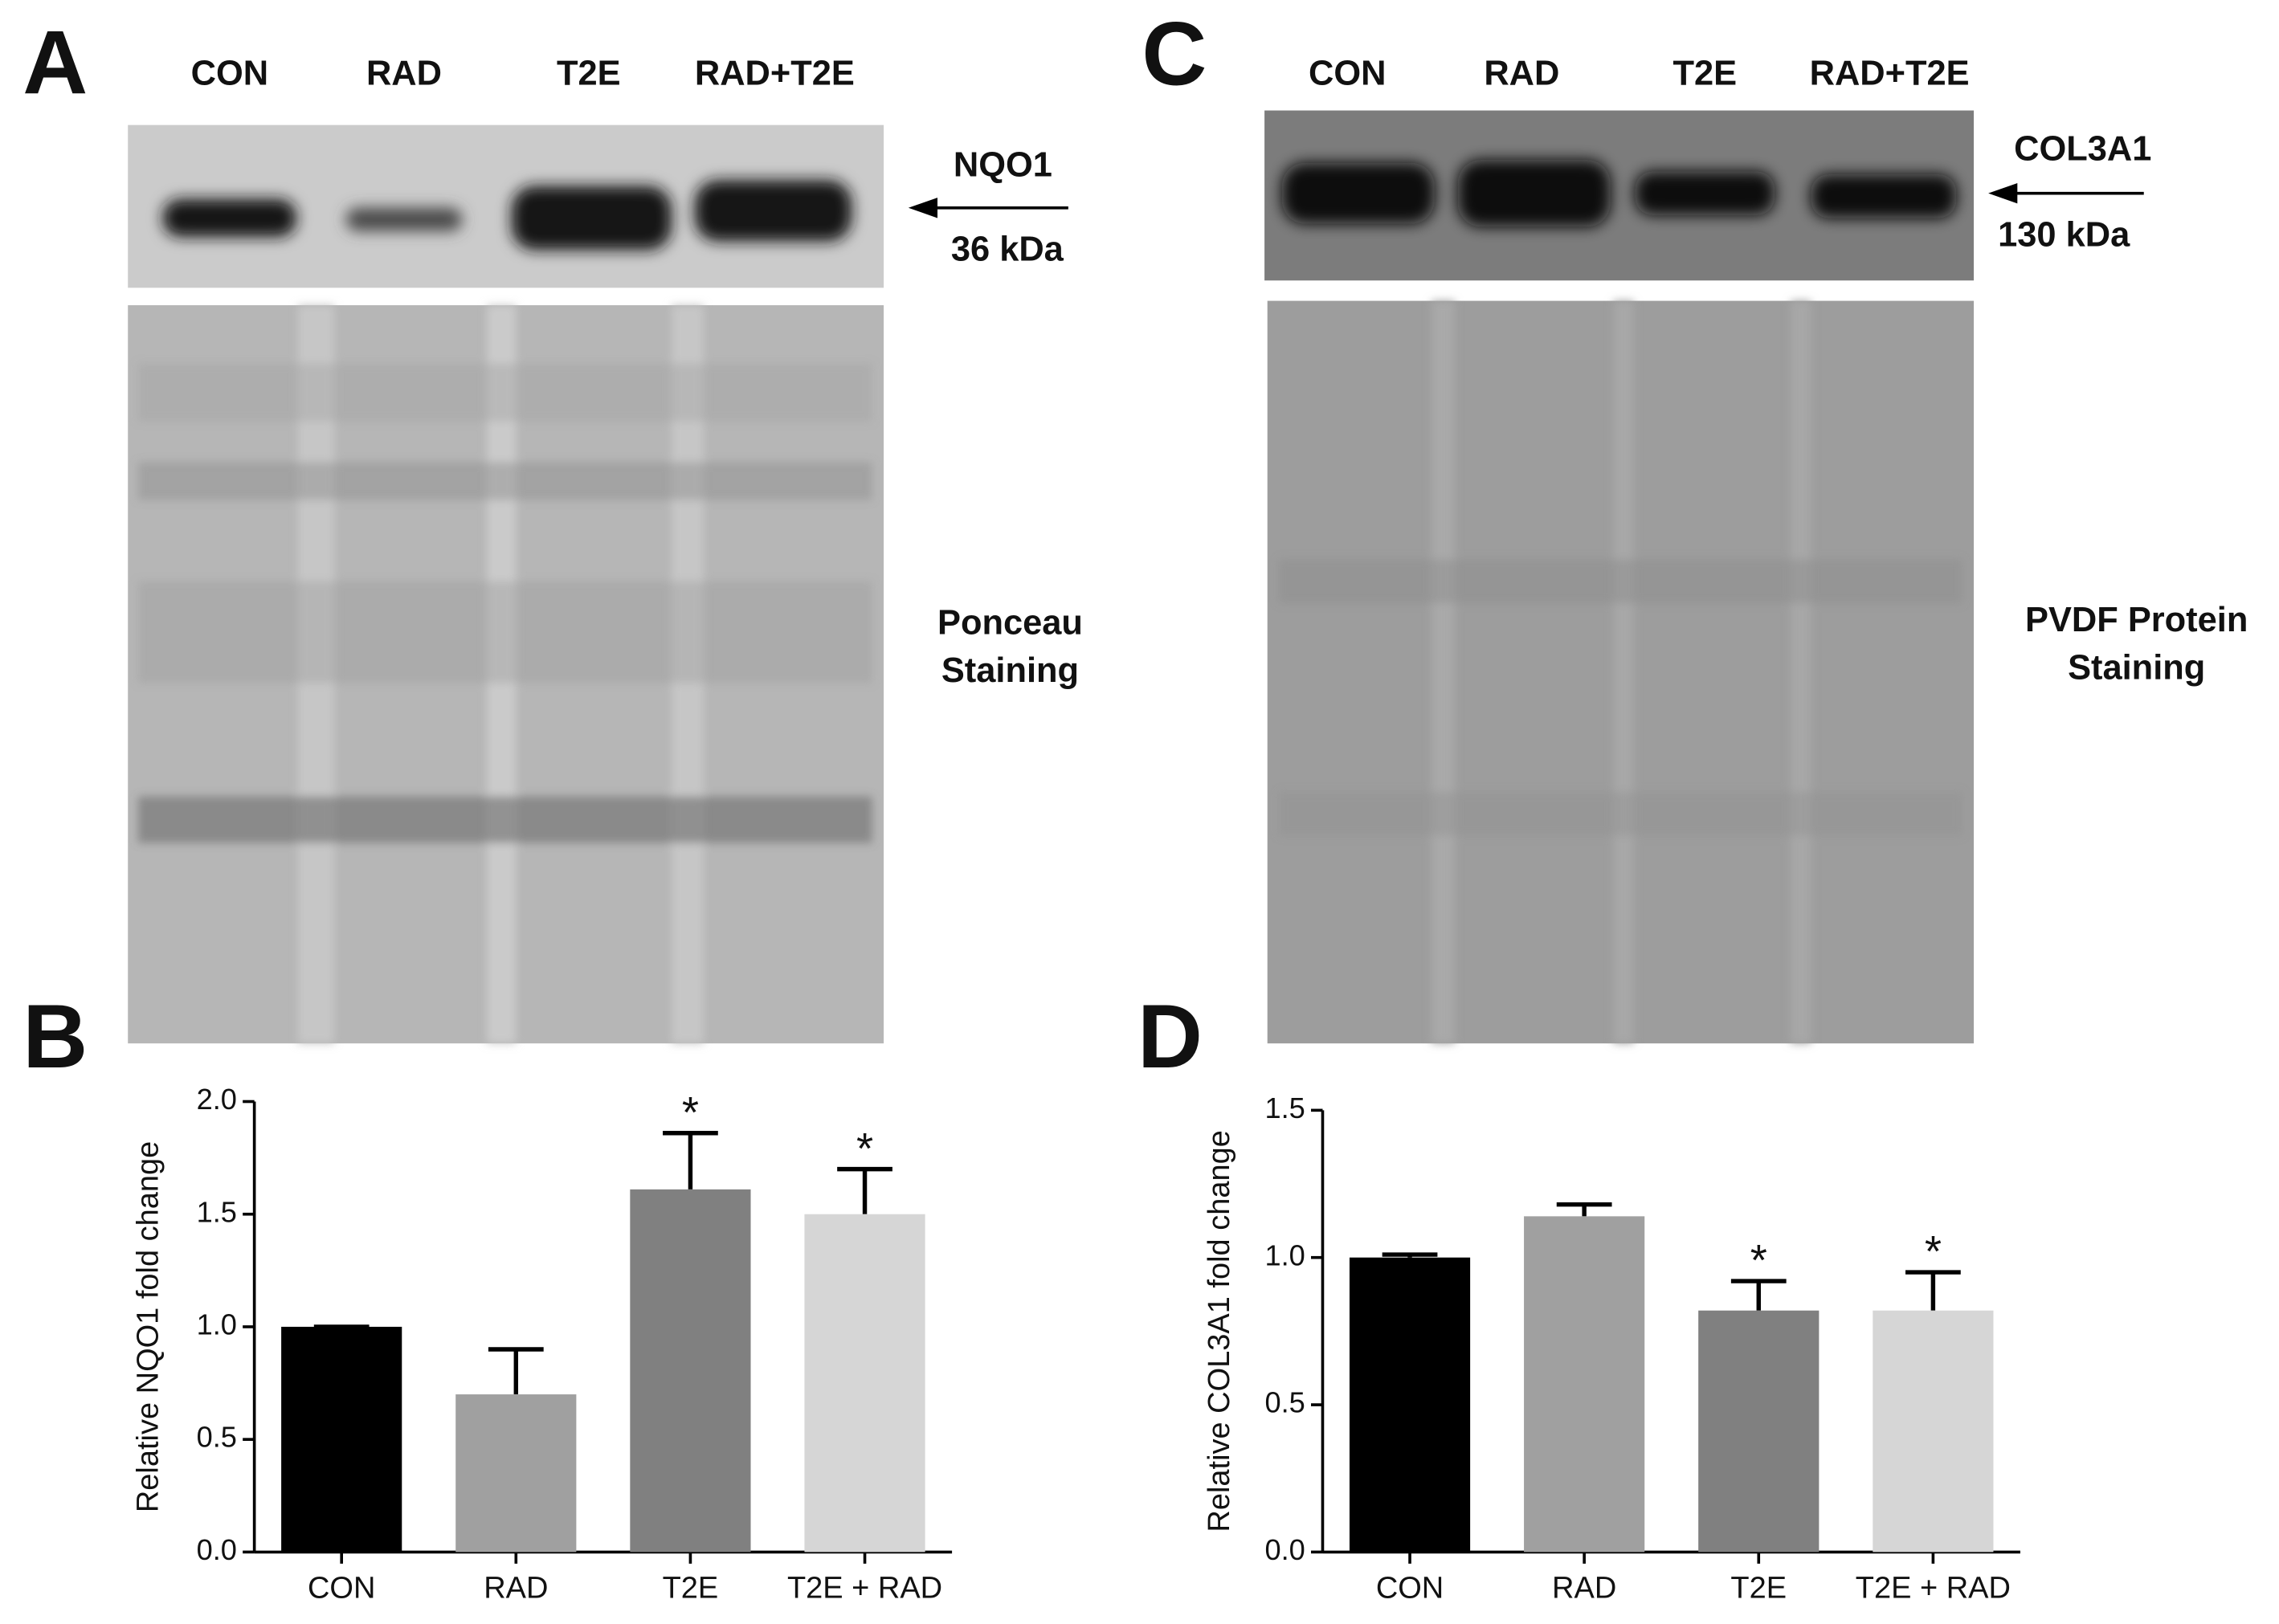 This screenshot has height=1624, width=2279. Describe the element at coordinates (1010, 623) in the screenshot. I see `stain-label: Ponceau` at that location.